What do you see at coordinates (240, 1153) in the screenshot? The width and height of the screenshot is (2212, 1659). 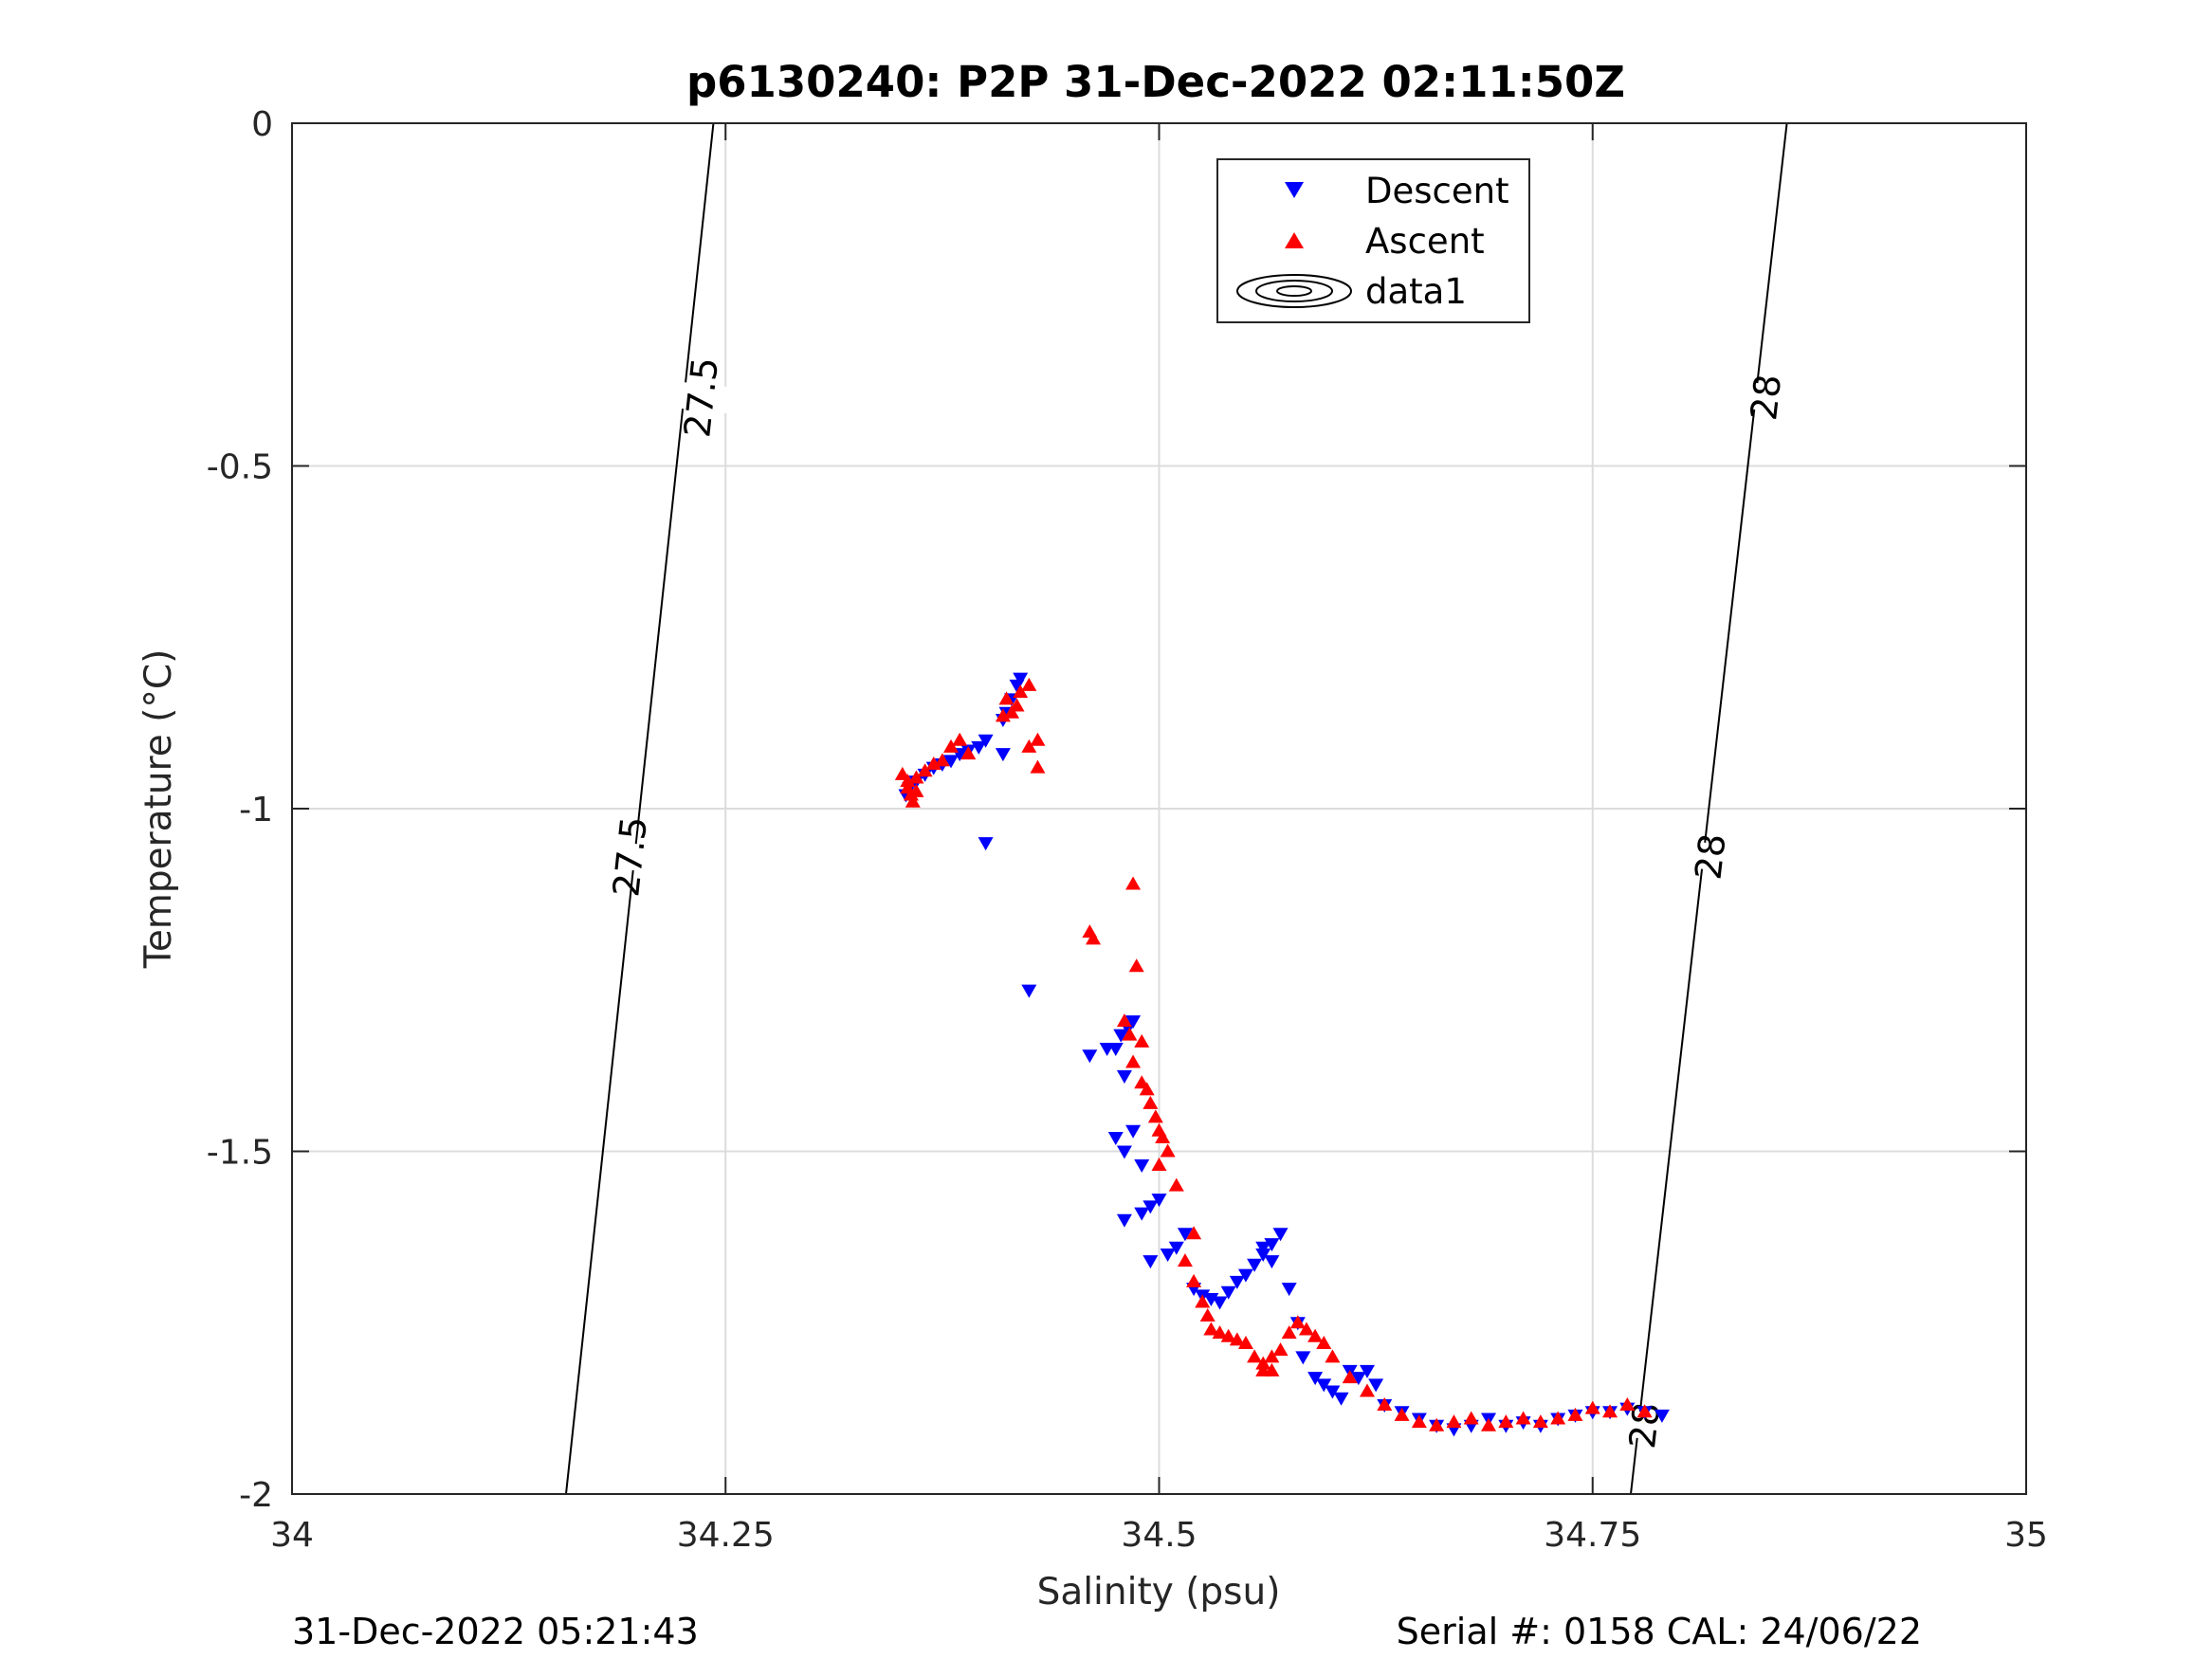 I see `y-tick-label: -1.5` at bounding box center [240, 1153].